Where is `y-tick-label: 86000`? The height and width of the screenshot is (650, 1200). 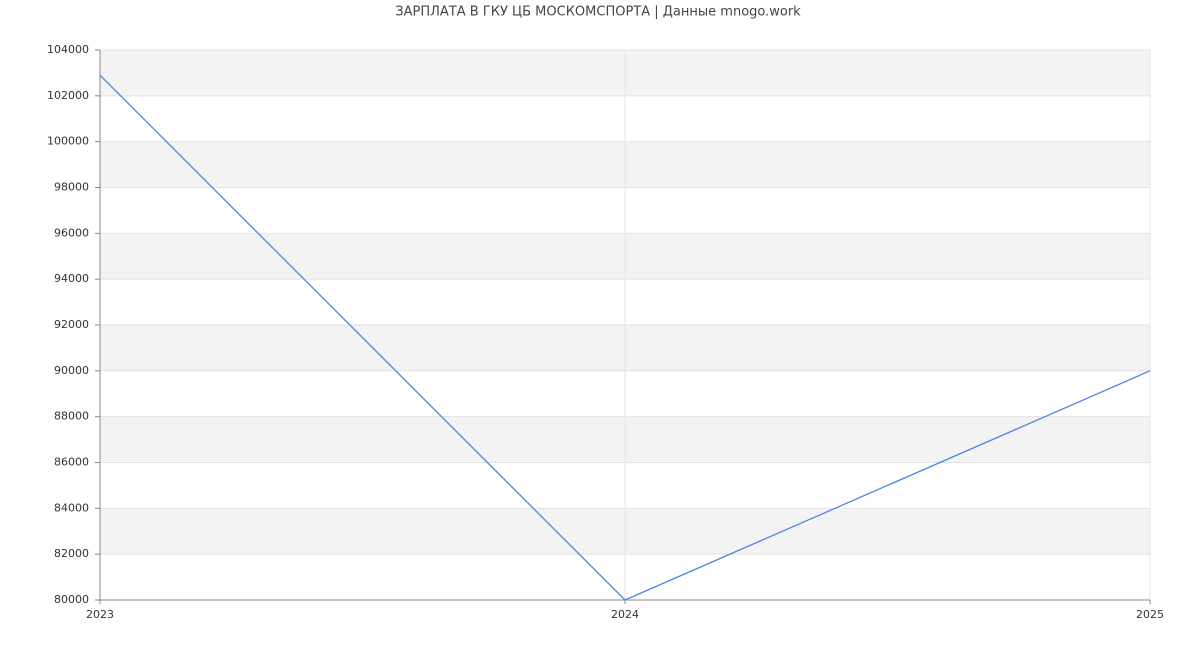
y-tick-label: 86000 is located at coordinates (71, 462).